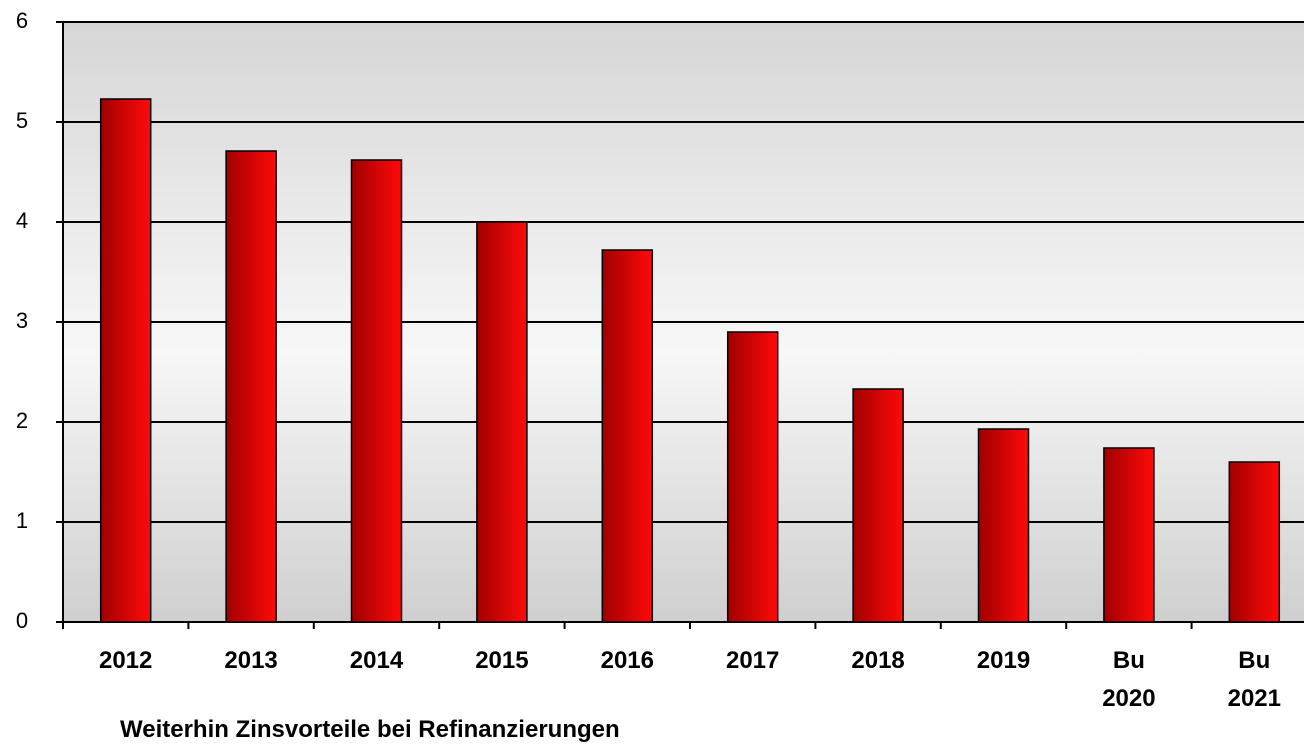 The image size is (1304, 751). I want to click on y-tick-label: 0, so click(22, 620).